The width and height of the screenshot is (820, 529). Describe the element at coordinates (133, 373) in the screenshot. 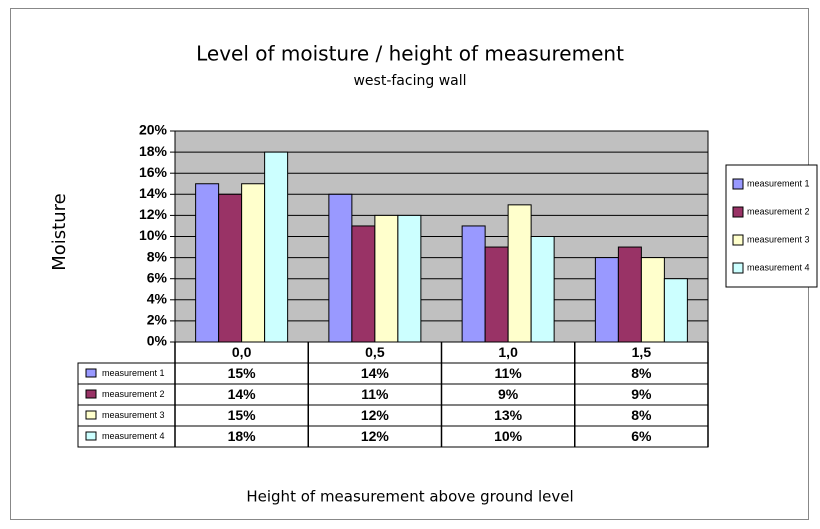

I see `table-row-label: measurement 1` at that location.